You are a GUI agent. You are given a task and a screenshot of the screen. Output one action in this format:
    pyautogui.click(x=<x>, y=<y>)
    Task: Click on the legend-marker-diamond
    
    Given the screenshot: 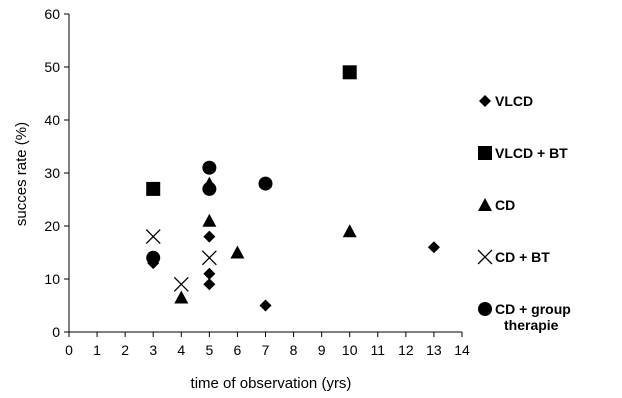 What is the action you would take?
    pyautogui.click(x=485, y=101)
    